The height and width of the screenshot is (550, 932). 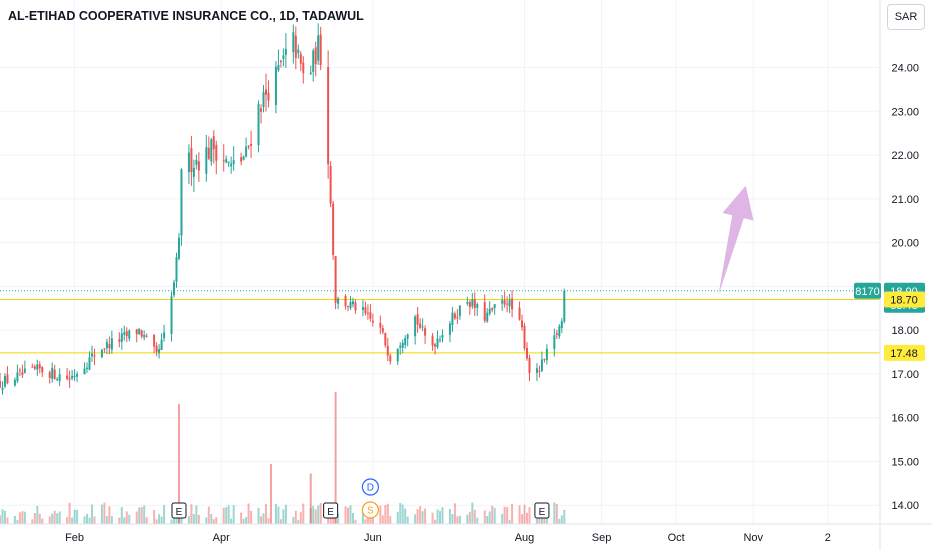 What do you see at coordinates (370, 487) in the screenshot?
I see `dividend-marker-circle` at bounding box center [370, 487].